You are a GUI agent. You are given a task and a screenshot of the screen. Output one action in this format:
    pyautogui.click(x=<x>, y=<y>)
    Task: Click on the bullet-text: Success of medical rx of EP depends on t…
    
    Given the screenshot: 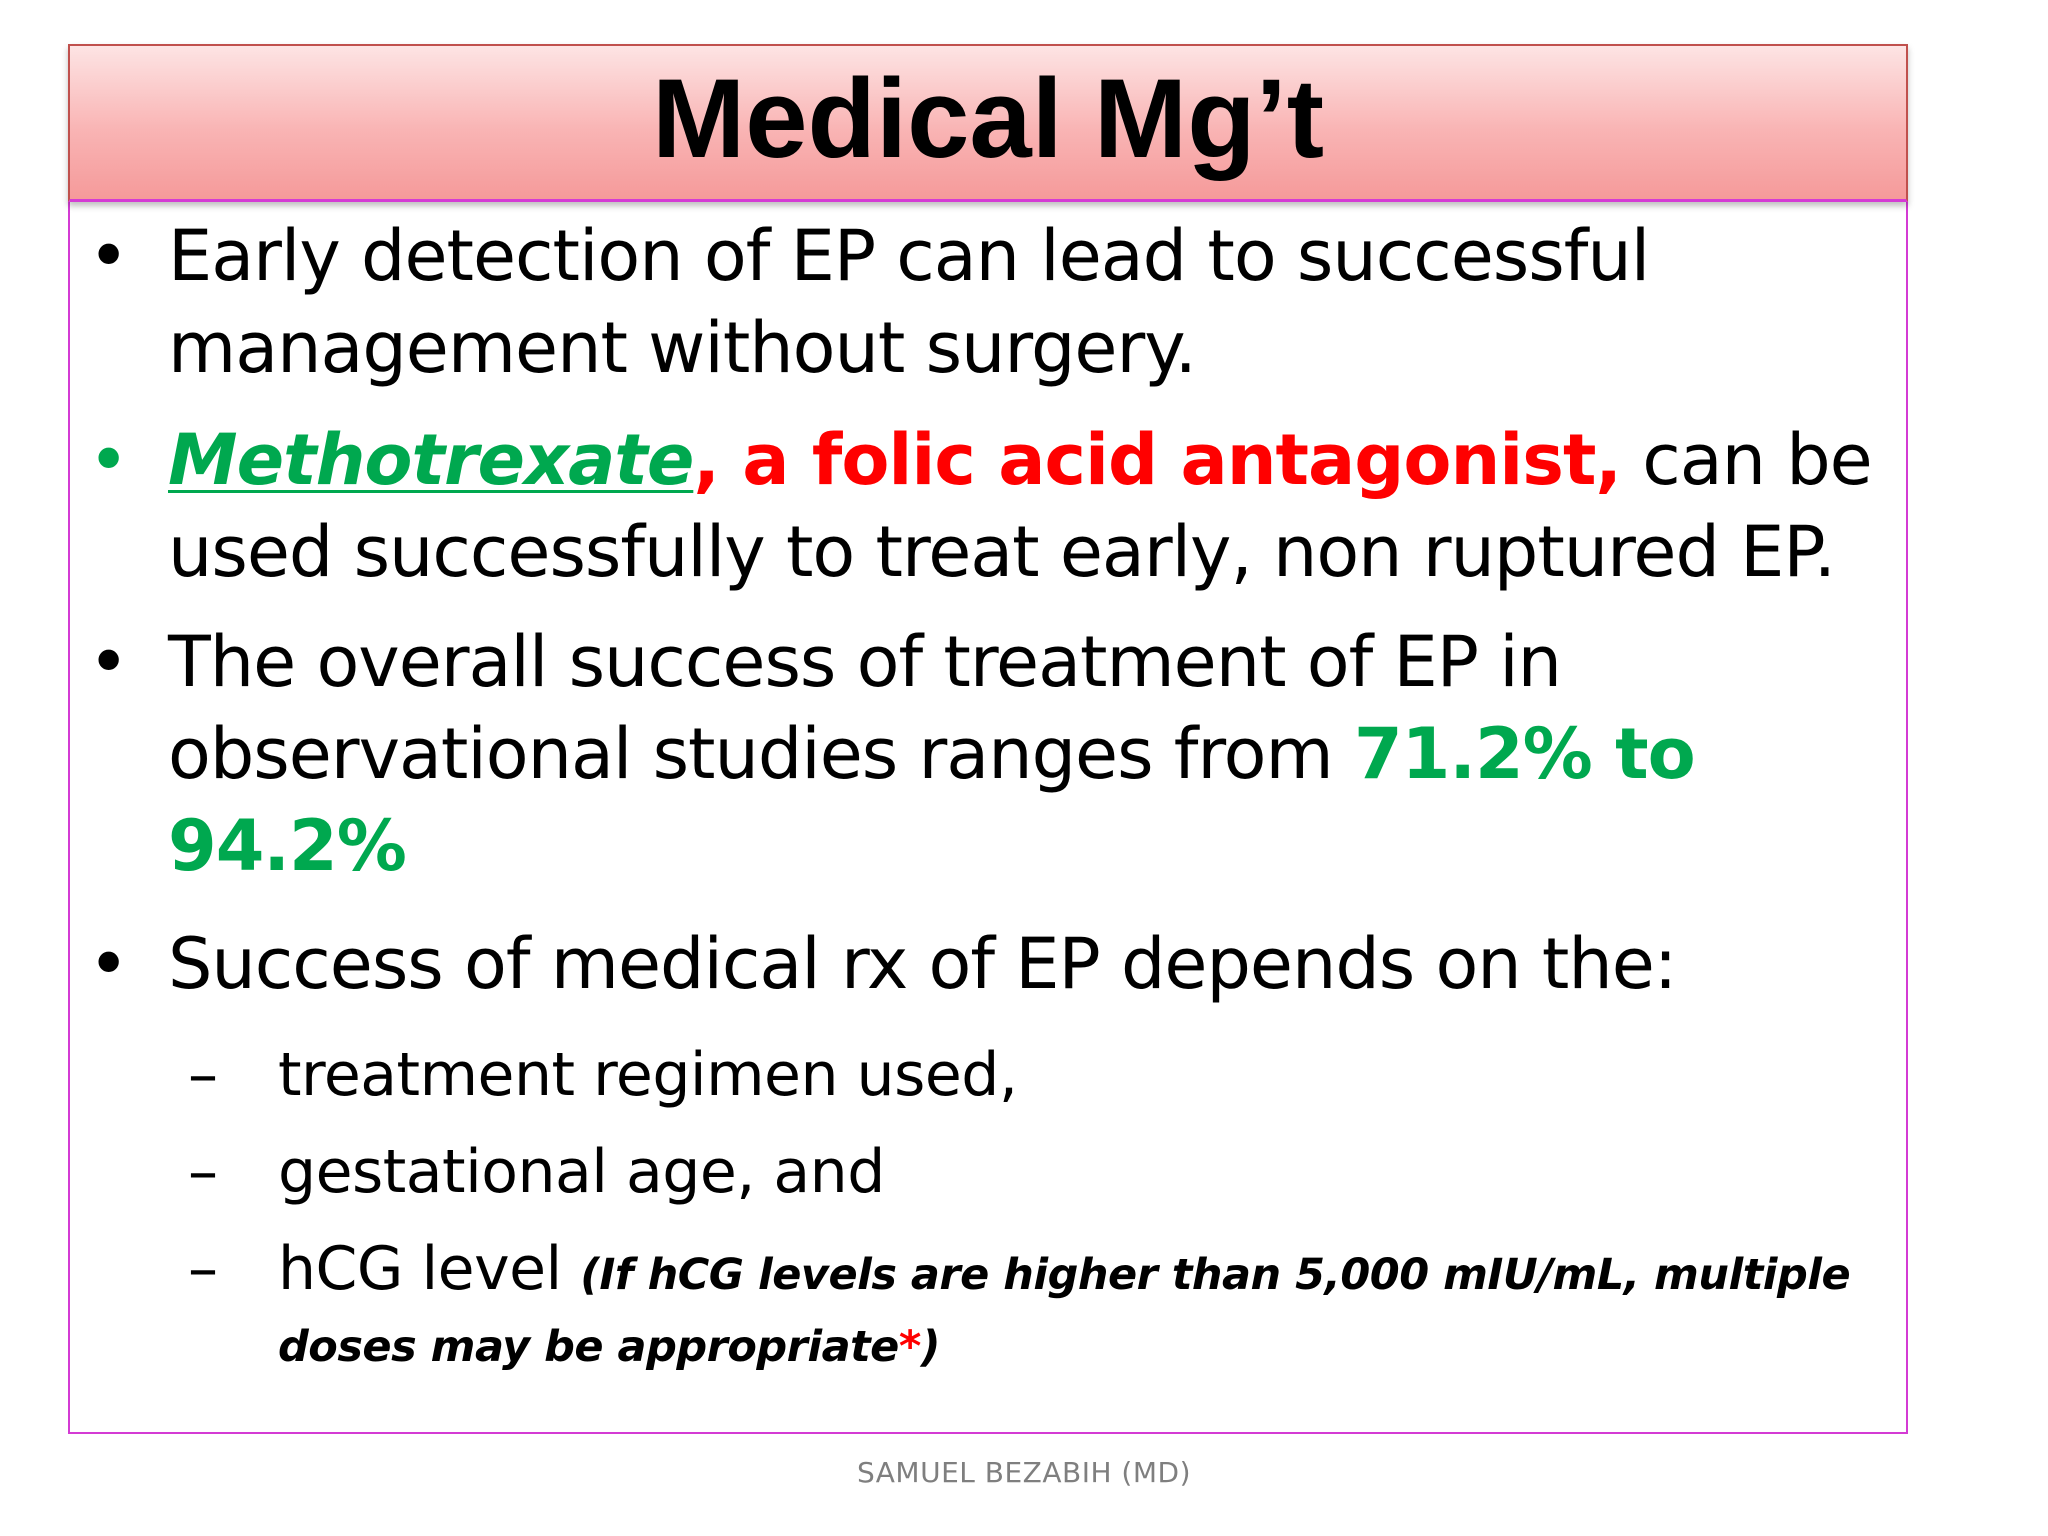 What is the action you would take?
    pyautogui.click(x=922, y=964)
    